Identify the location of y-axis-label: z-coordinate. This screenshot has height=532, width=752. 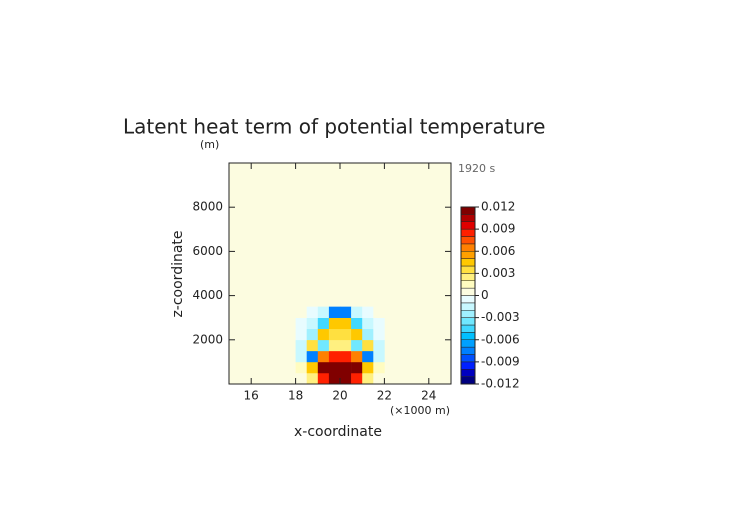
(178, 273).